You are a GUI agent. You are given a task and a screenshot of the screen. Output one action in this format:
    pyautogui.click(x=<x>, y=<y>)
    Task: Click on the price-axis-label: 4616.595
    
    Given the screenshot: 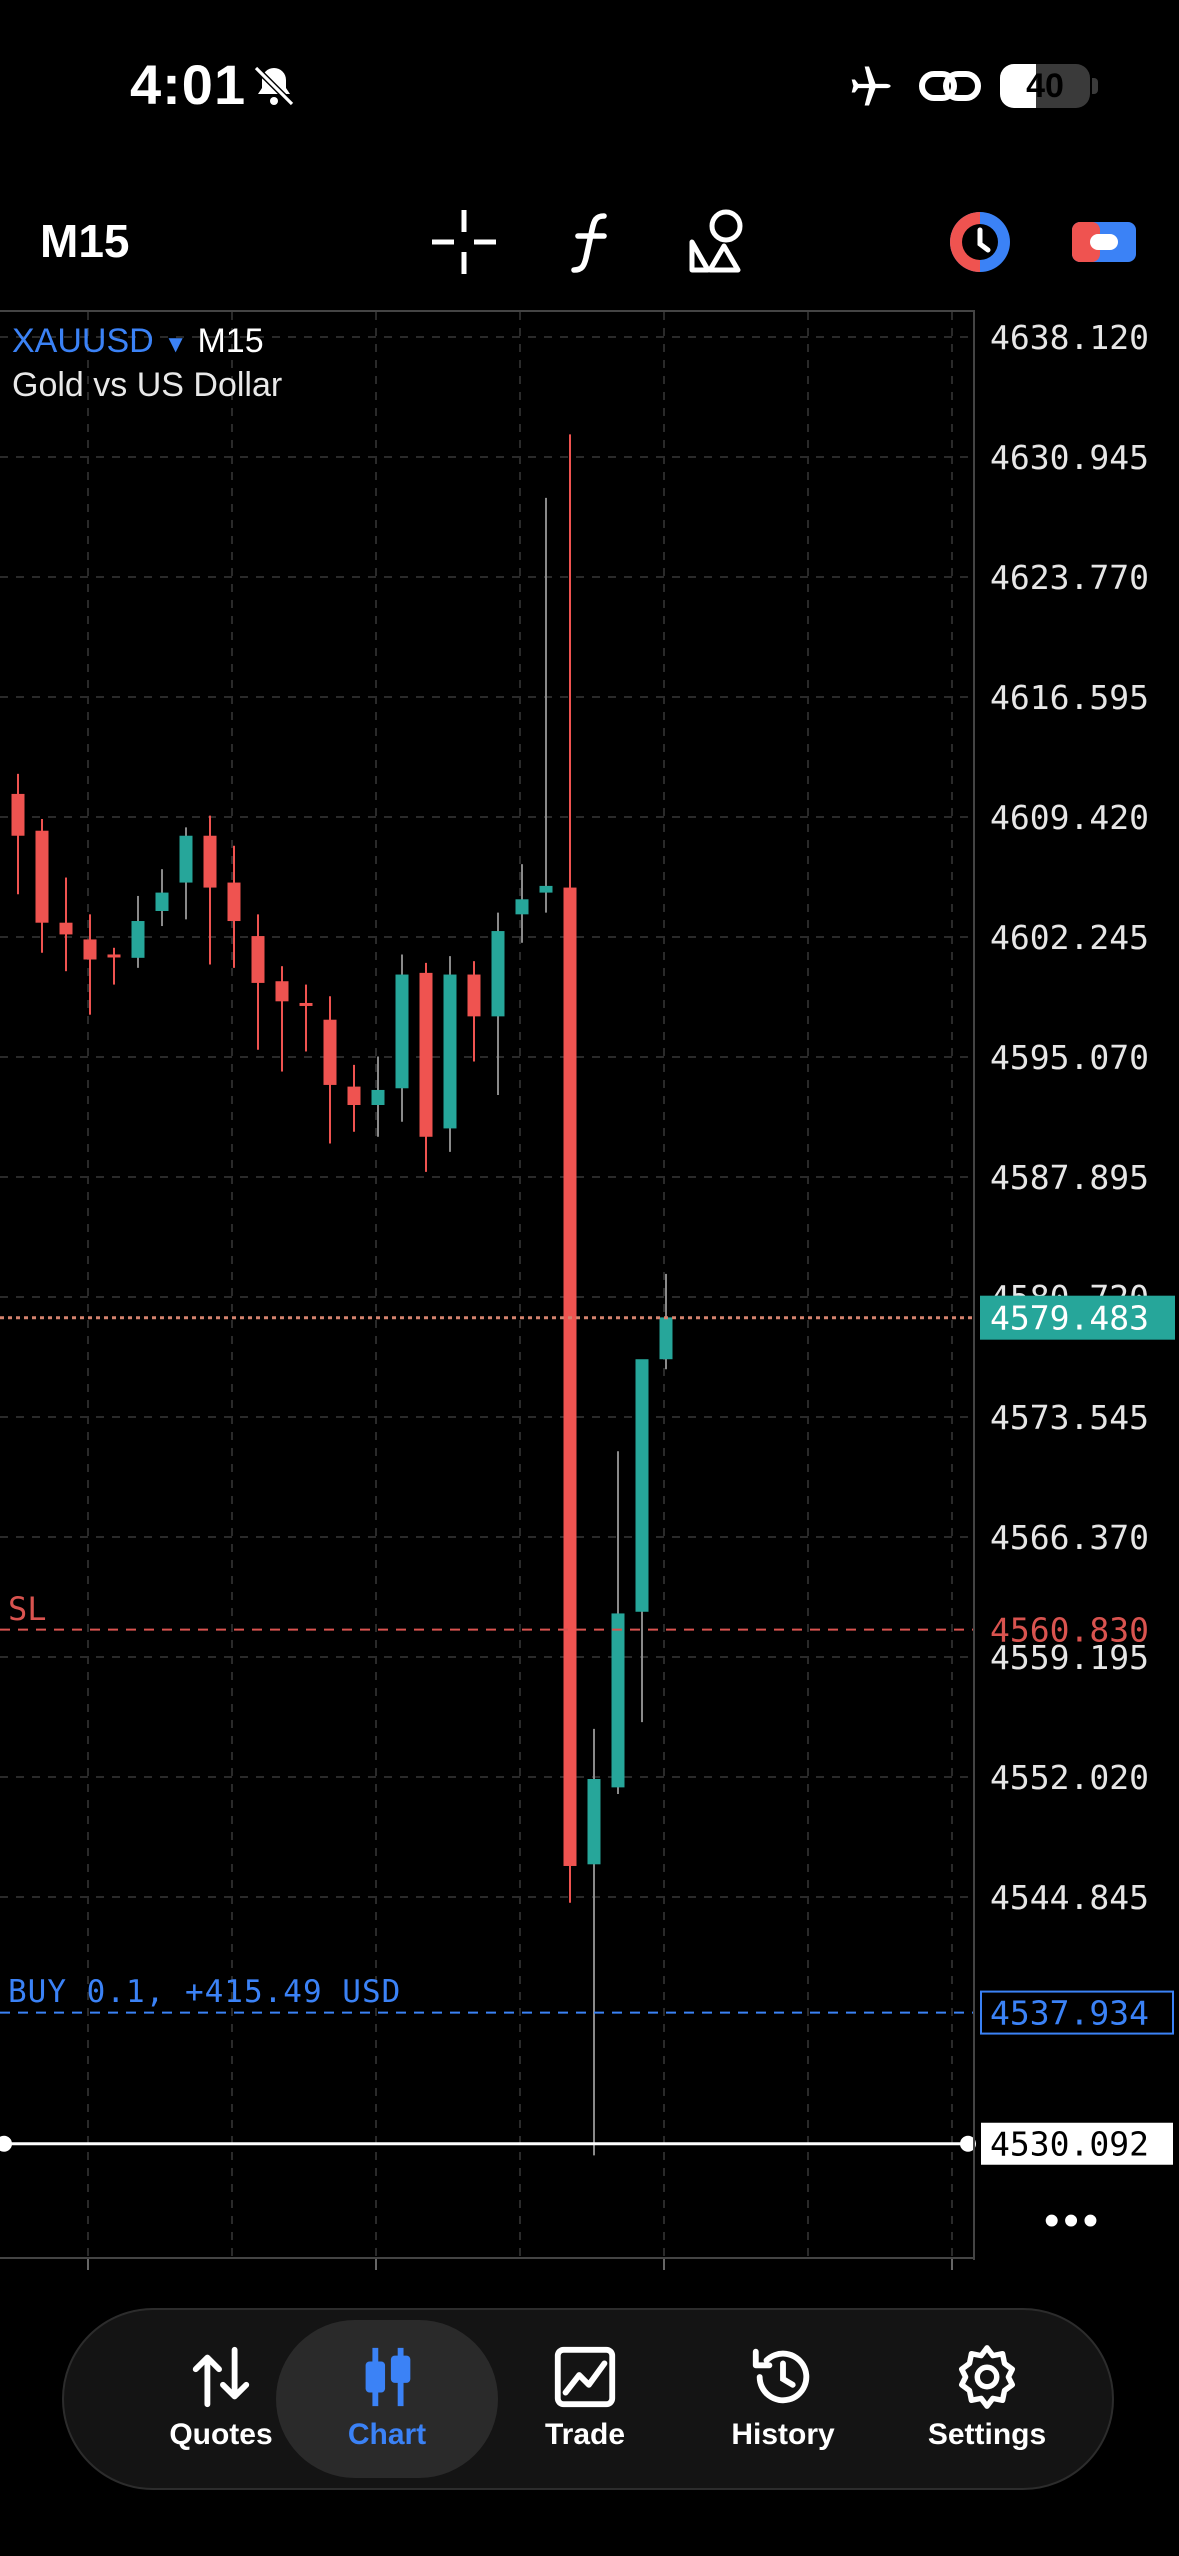 What is the action you would take?
    pyautogui.click(x=1069, y=697)
    